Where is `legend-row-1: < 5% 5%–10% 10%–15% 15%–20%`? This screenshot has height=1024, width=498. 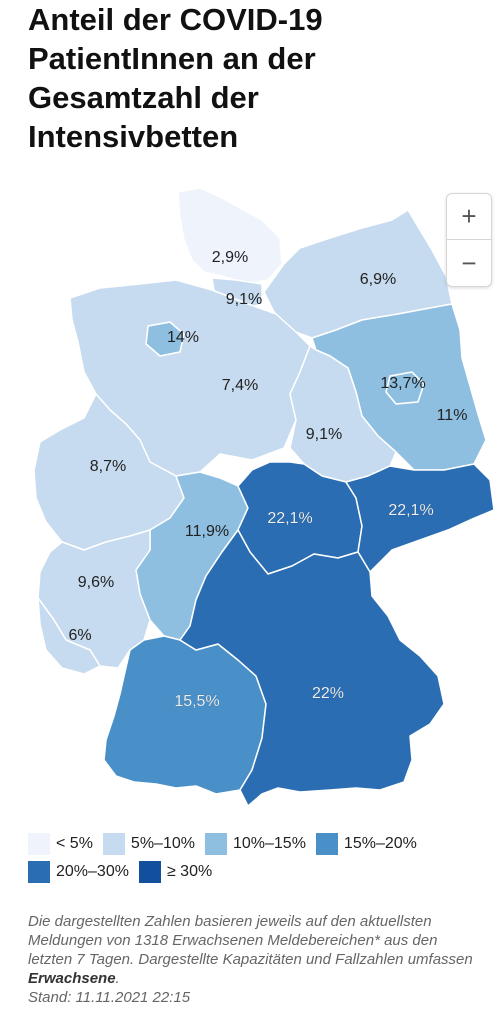
legend-row-1: < 5% 5%–10% 10%–15% 15%–20% is located at coordinates (258, 844).